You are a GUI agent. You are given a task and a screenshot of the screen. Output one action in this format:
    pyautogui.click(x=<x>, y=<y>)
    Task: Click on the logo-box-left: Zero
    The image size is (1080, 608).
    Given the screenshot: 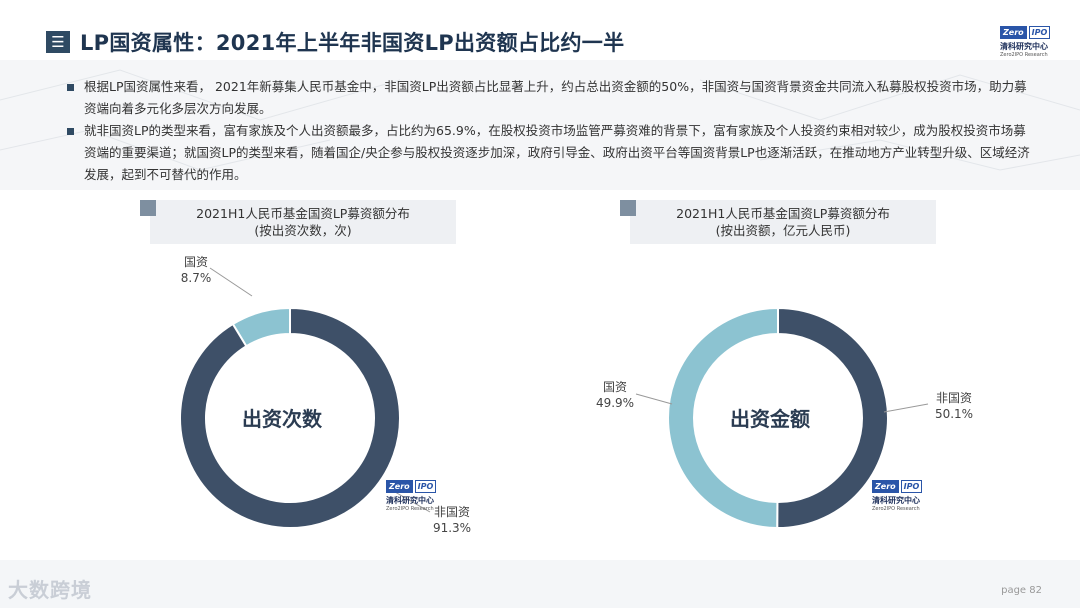 What is the action you would take?
    pyautogui.click(x=1013, y=32)
    